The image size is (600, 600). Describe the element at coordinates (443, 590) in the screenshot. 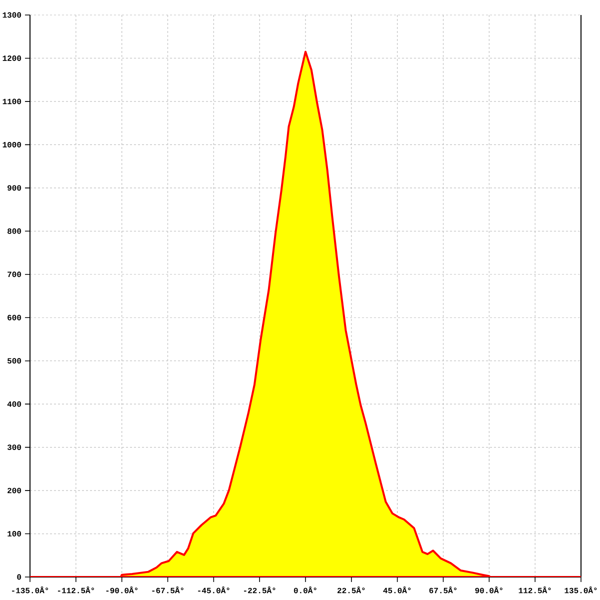

I see `x-tick-label: 67.5Â°` at that location.